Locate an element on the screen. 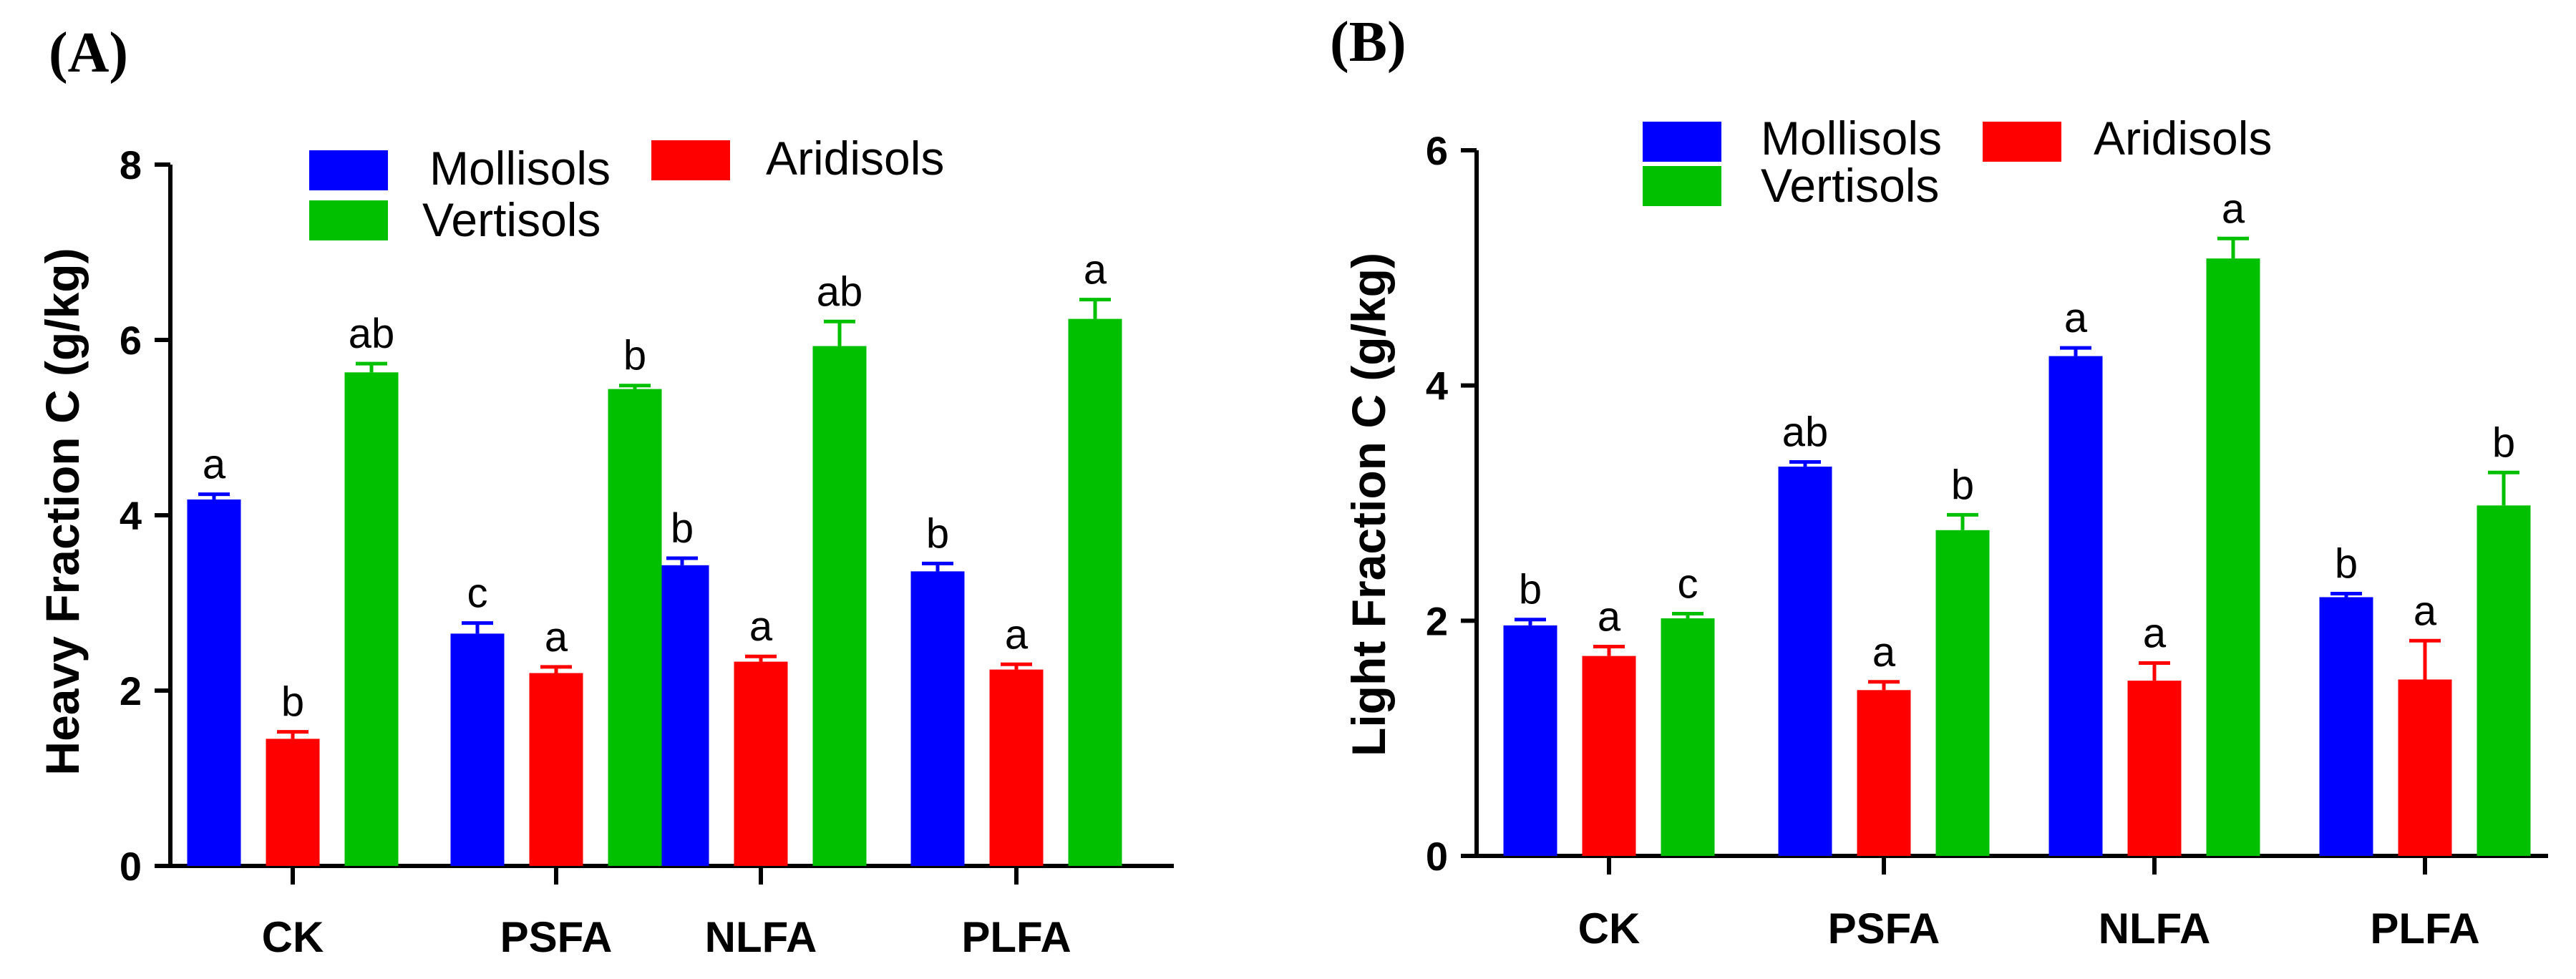 The image size is (2576, 979). panel-b-legend-swatch-mollisols is located at coordinates (1682, 142).